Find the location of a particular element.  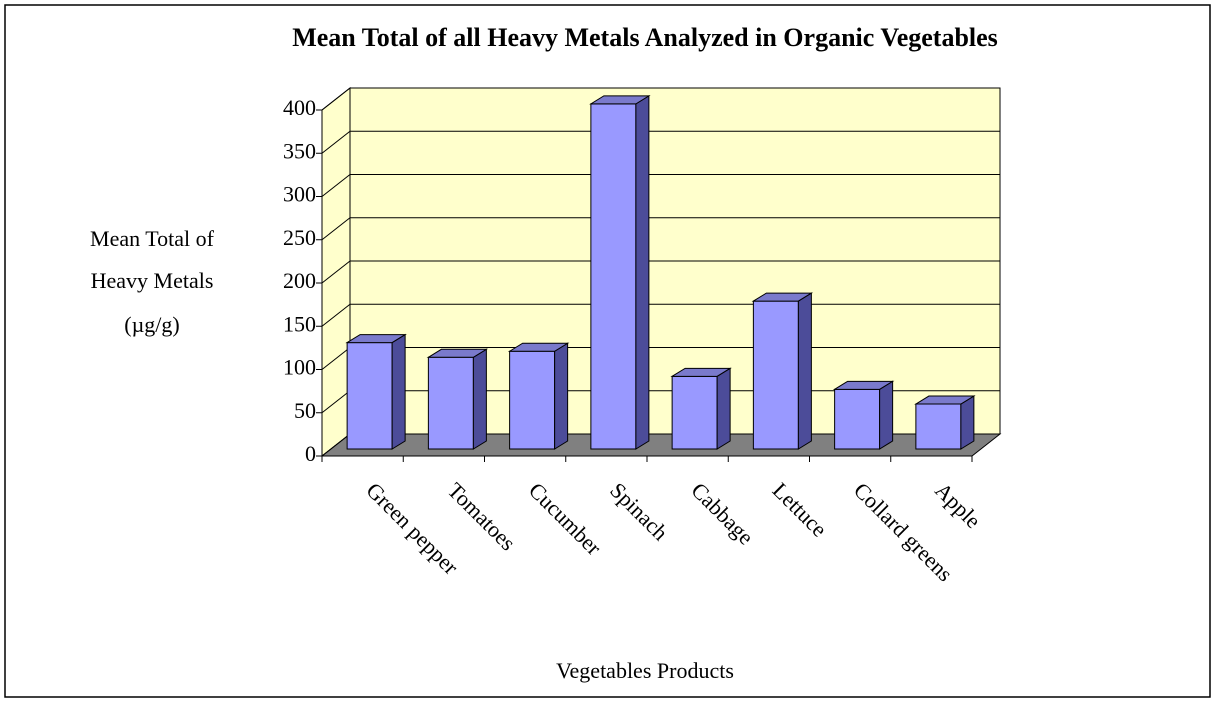

y-axis-label: Heavy Metals is located at coordinates (152, 280).